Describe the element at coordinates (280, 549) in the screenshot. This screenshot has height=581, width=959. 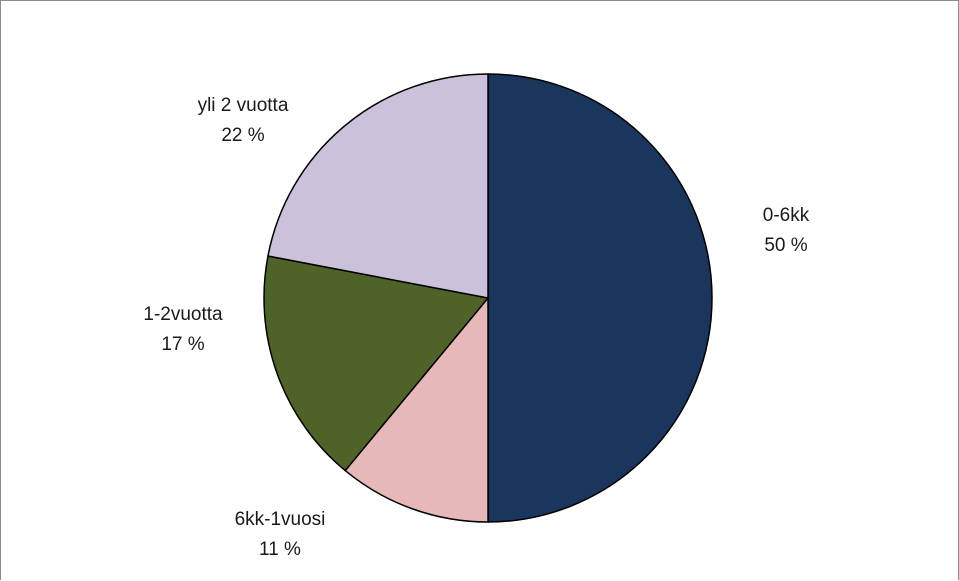
I see `slice-label-value: 11 %` at that location.